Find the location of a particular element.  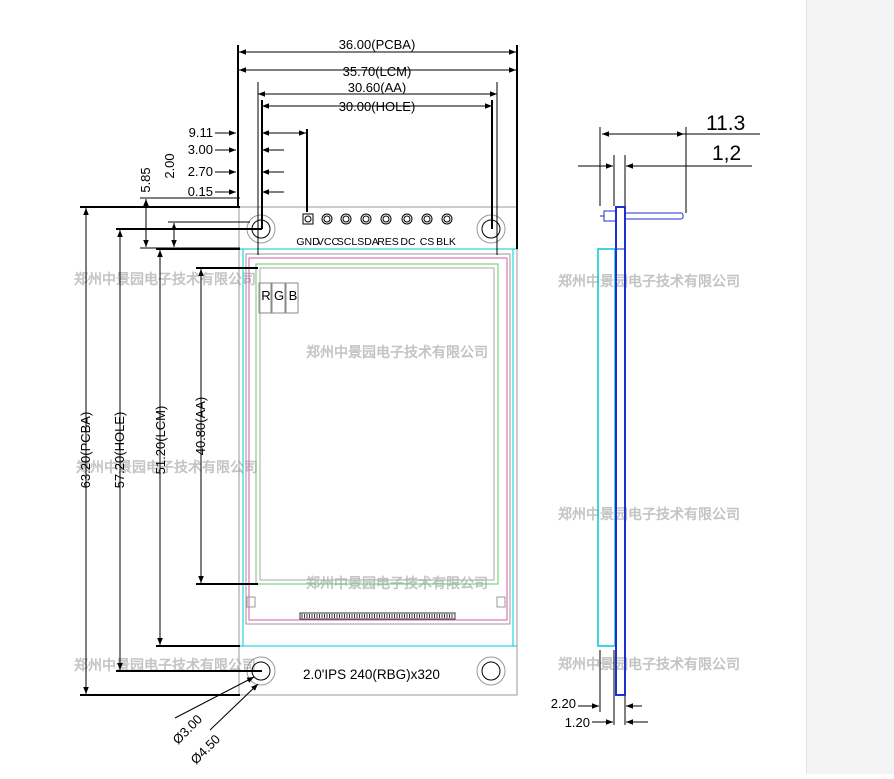

dim-lcm-width: 35.70(LCM) is located at coordinates (377, 71).